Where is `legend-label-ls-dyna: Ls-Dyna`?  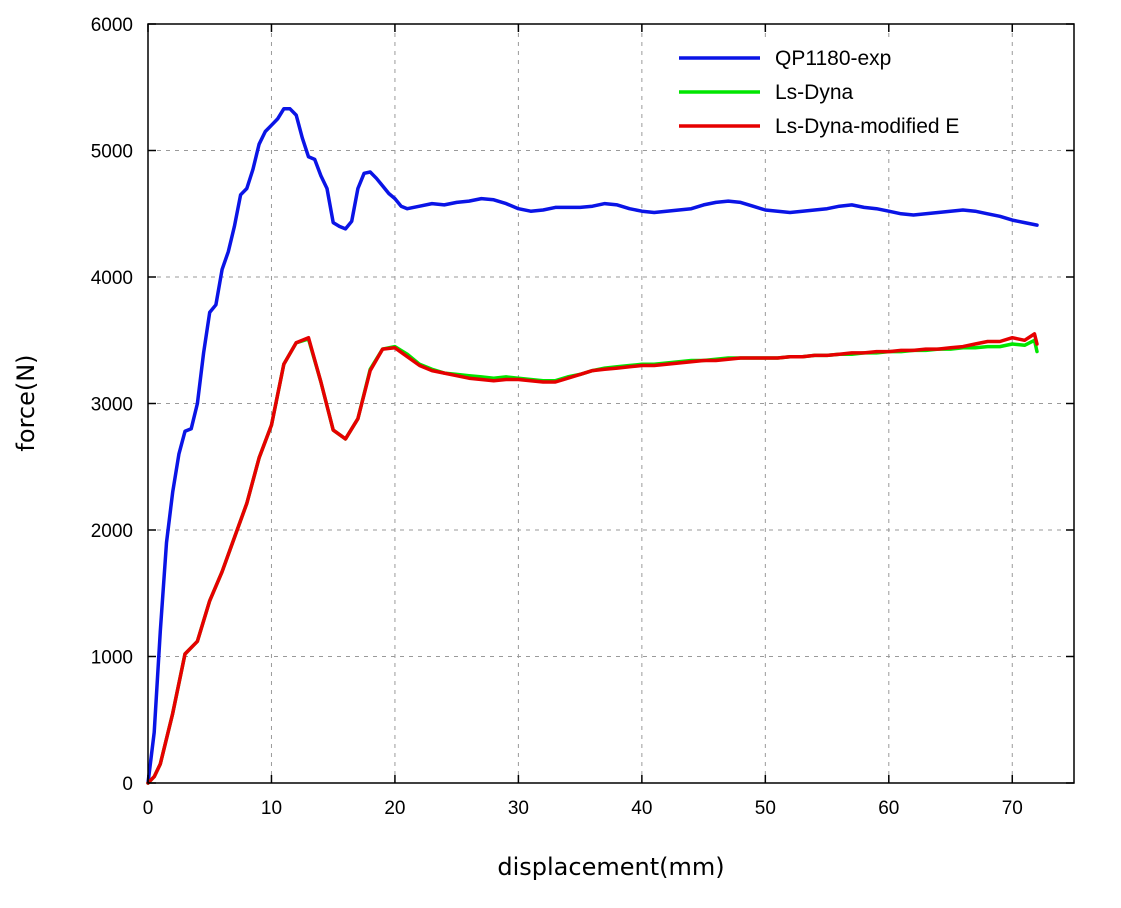 legend-label-ls-dyna: Ls-Dyna is located at coordinates (814, 92).